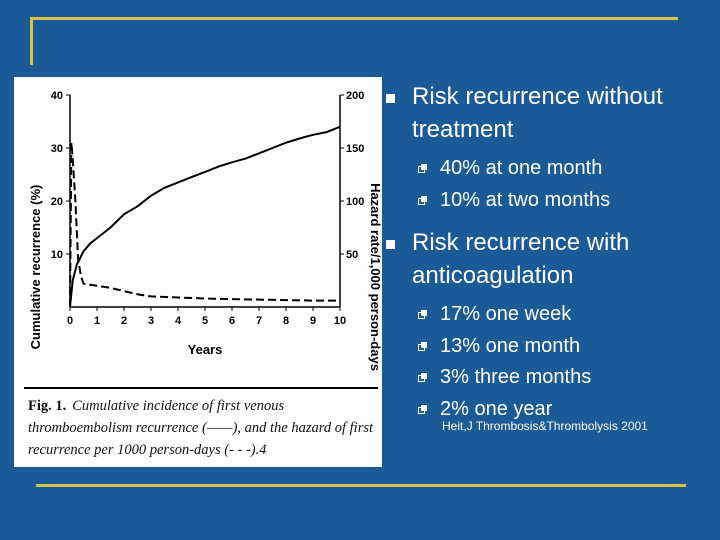 The image size is (720, 540). I want to click on y-tick-label: 30, so click(57, 149).